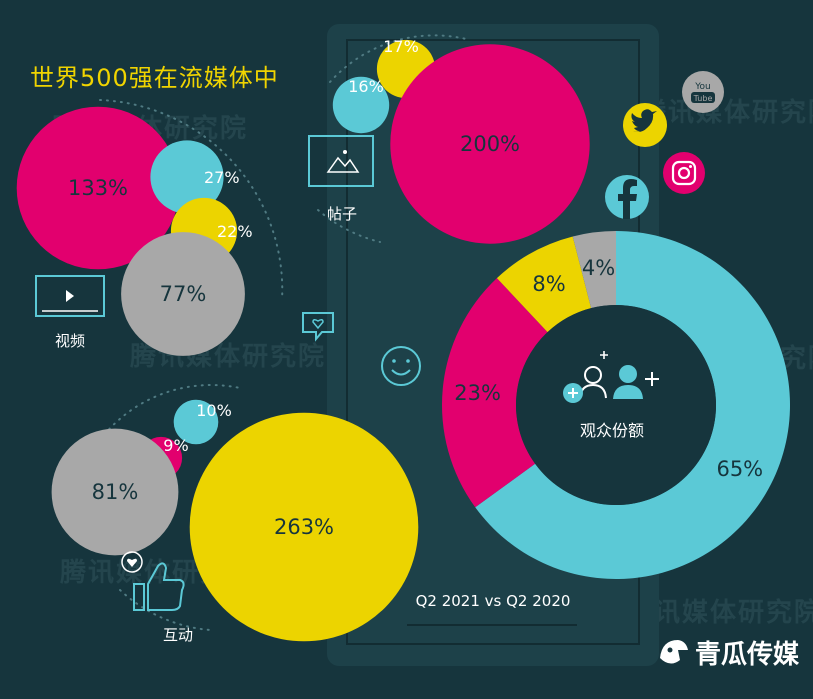  I want to click on youtube-icon: You Tube, so click(703, 92).